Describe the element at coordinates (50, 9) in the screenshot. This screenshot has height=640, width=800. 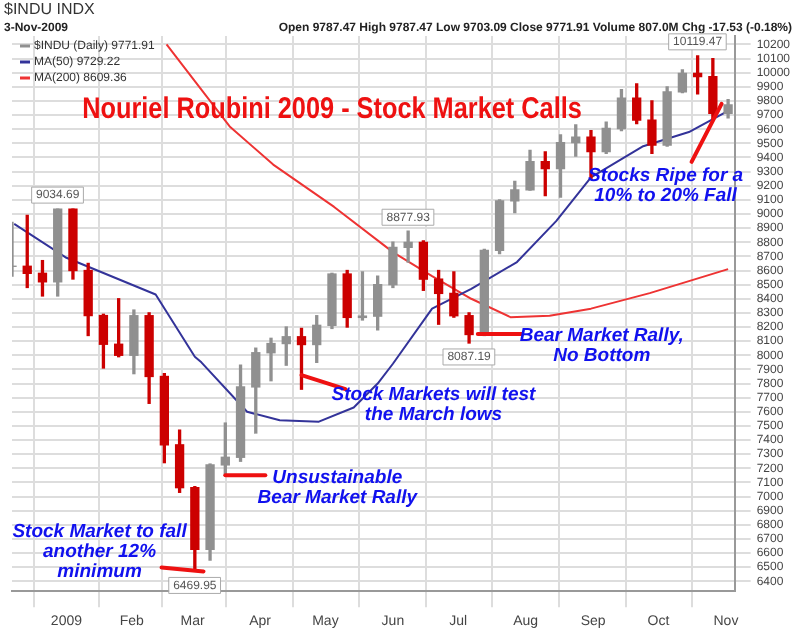
I see `chart-subtitle: $INDU INDX` at that location.